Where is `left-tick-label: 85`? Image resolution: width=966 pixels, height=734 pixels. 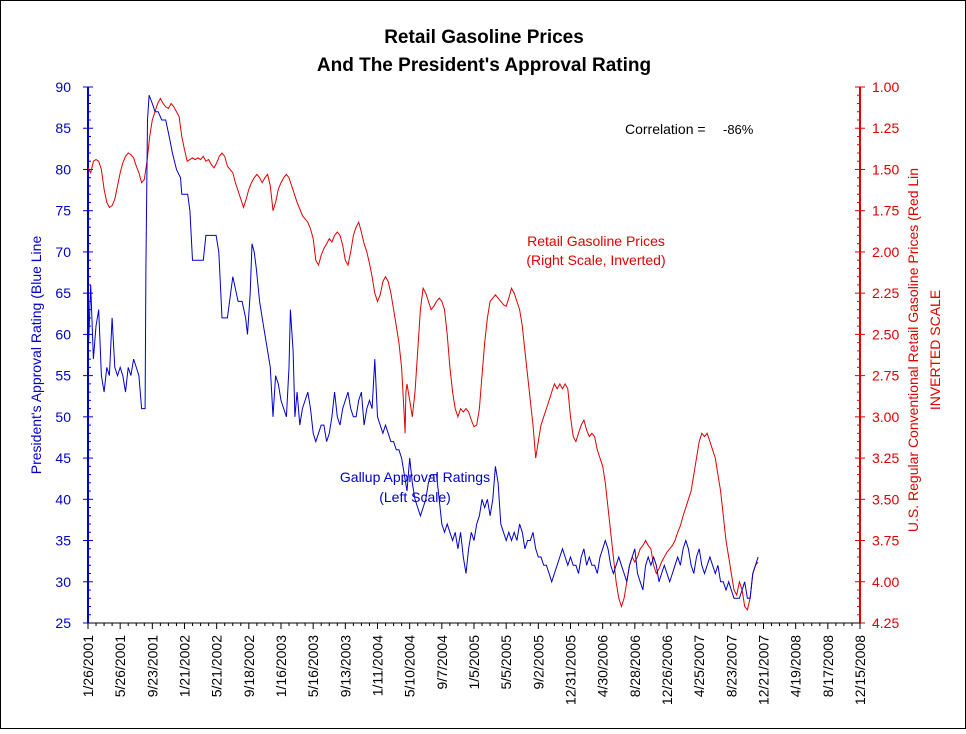
left-tick-label: 85 is located at coordinates (63, 128).